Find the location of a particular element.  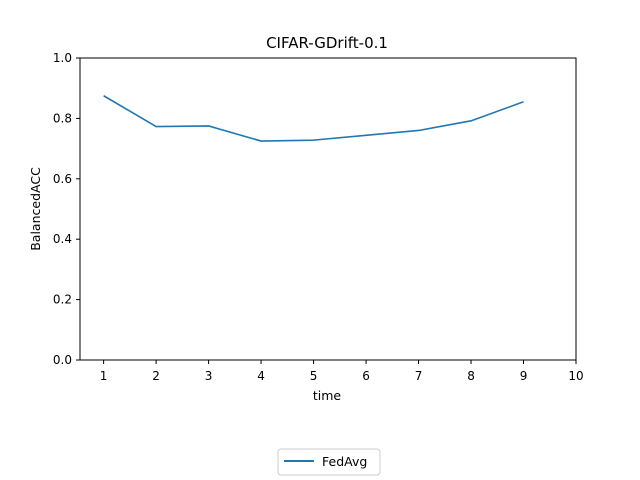

legend-box is located at coordinates (329, 462).